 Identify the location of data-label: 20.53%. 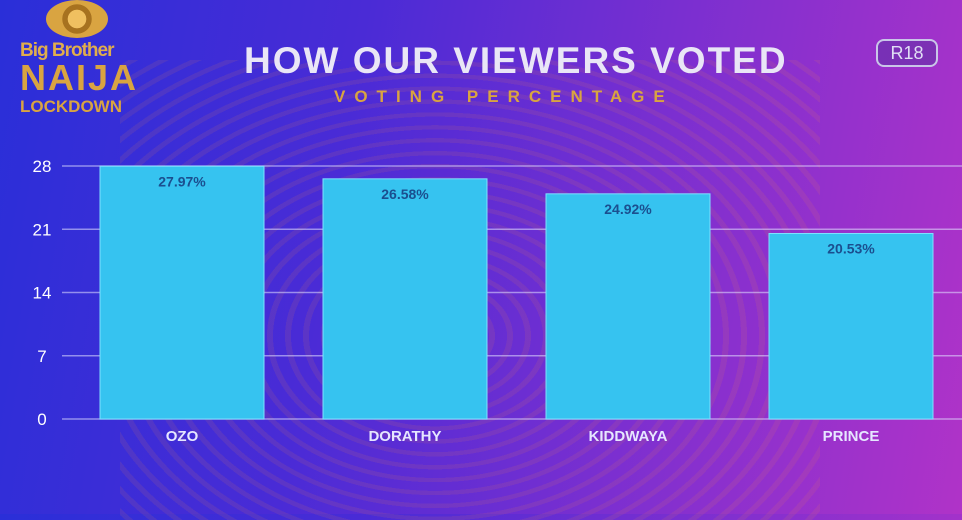
(851, 248).